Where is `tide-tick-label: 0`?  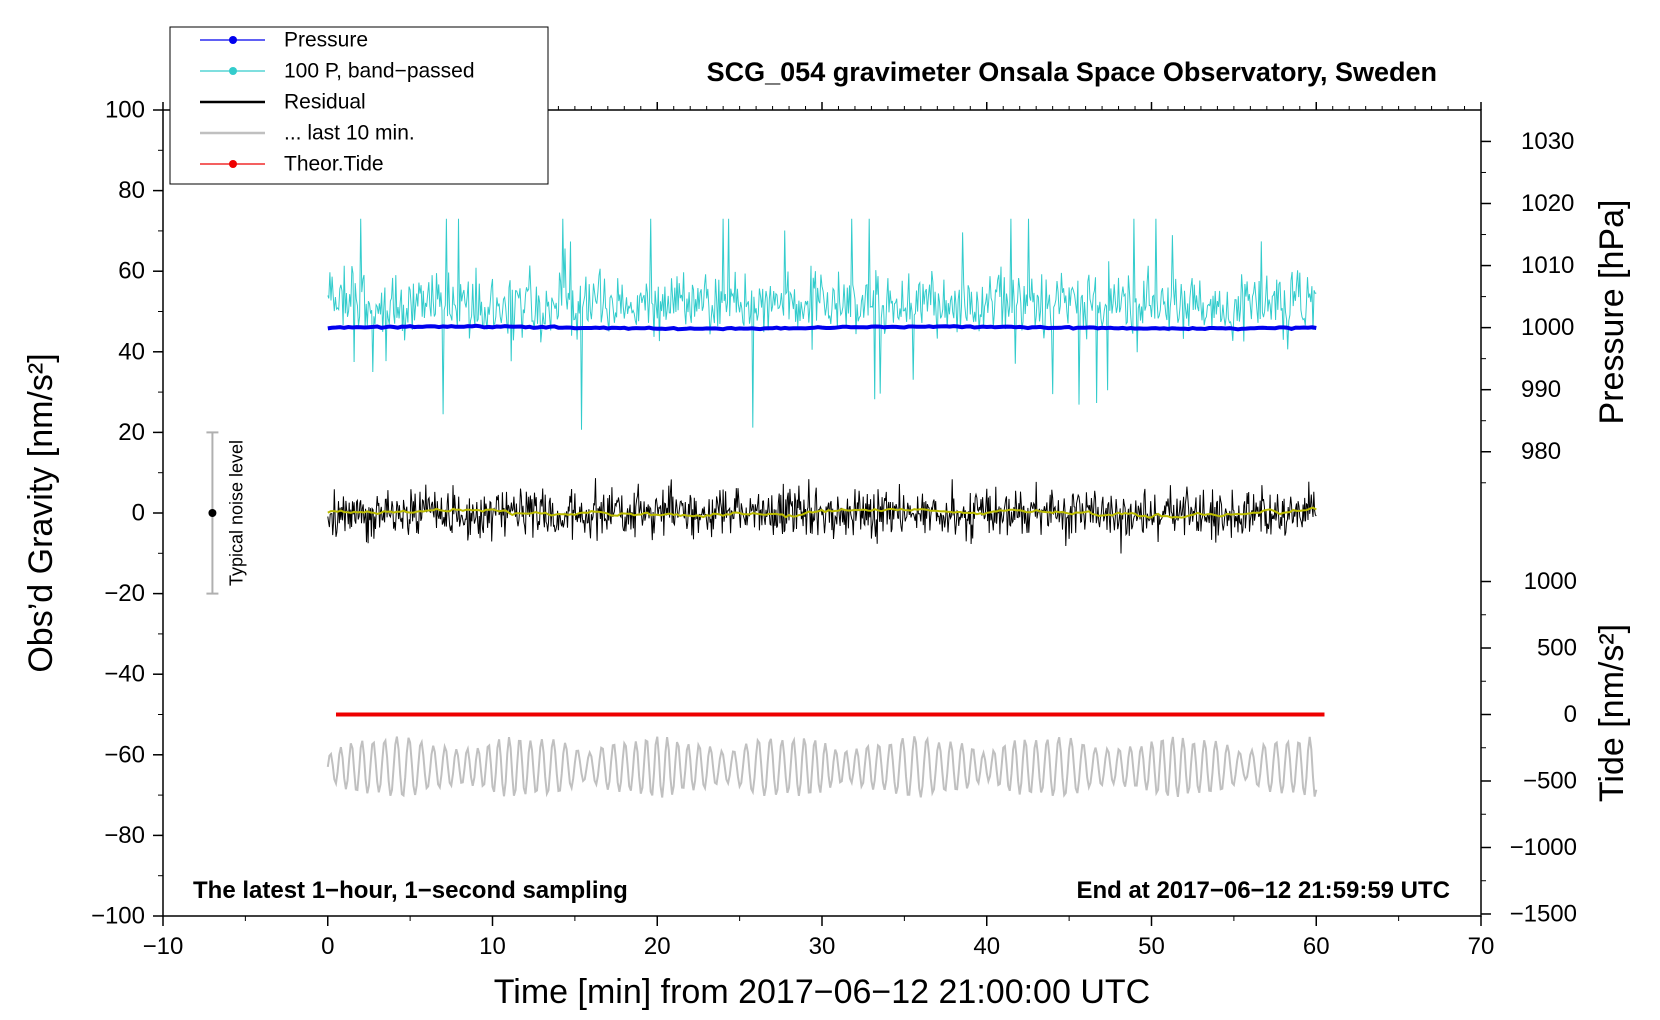
tide-tick-label: 0 is located at coordinates (1570, 714).